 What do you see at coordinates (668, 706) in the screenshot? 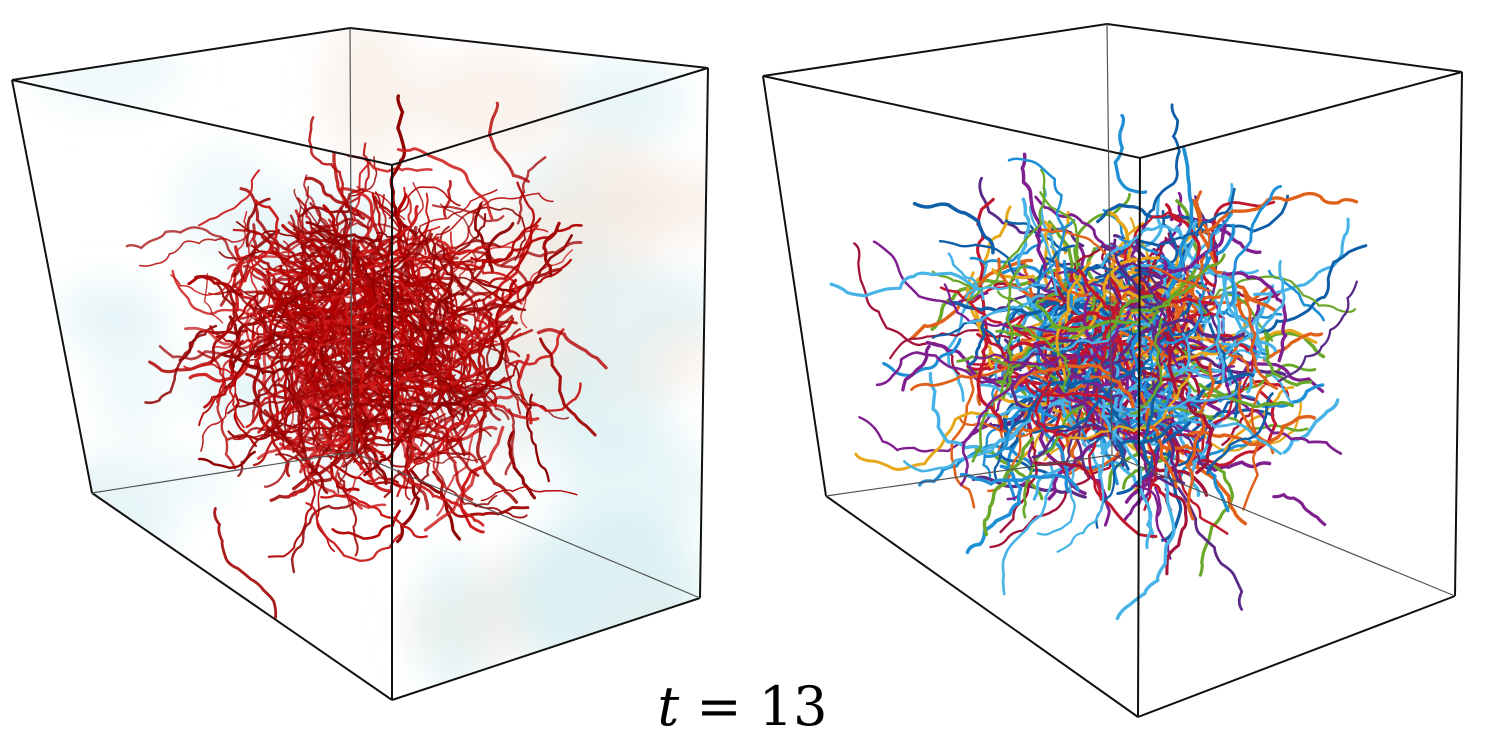
I see `time-variable: t` at bounding box center [668, 706].